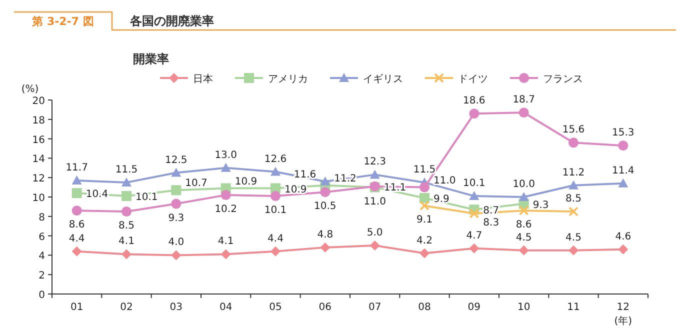 The image size is (682, 333). Describe the element at coordinates (295, 190) in the screenshot. I see `data-label: 10.9` at that location.